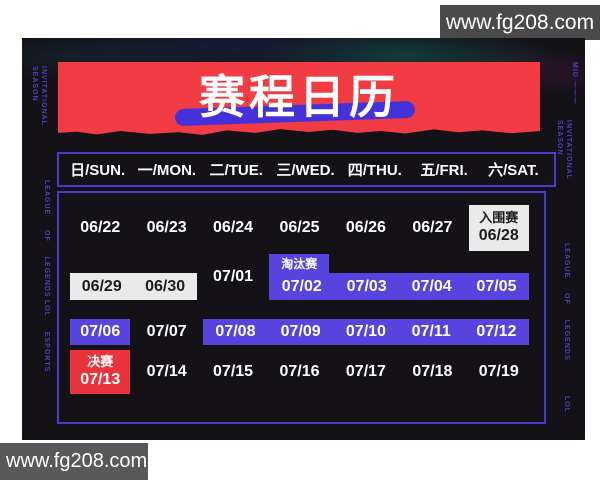 The image size is (600, 480). Describe the element at coordinates (365, 371) in the screenshot. I see `date-cell: 07/17` at that location.